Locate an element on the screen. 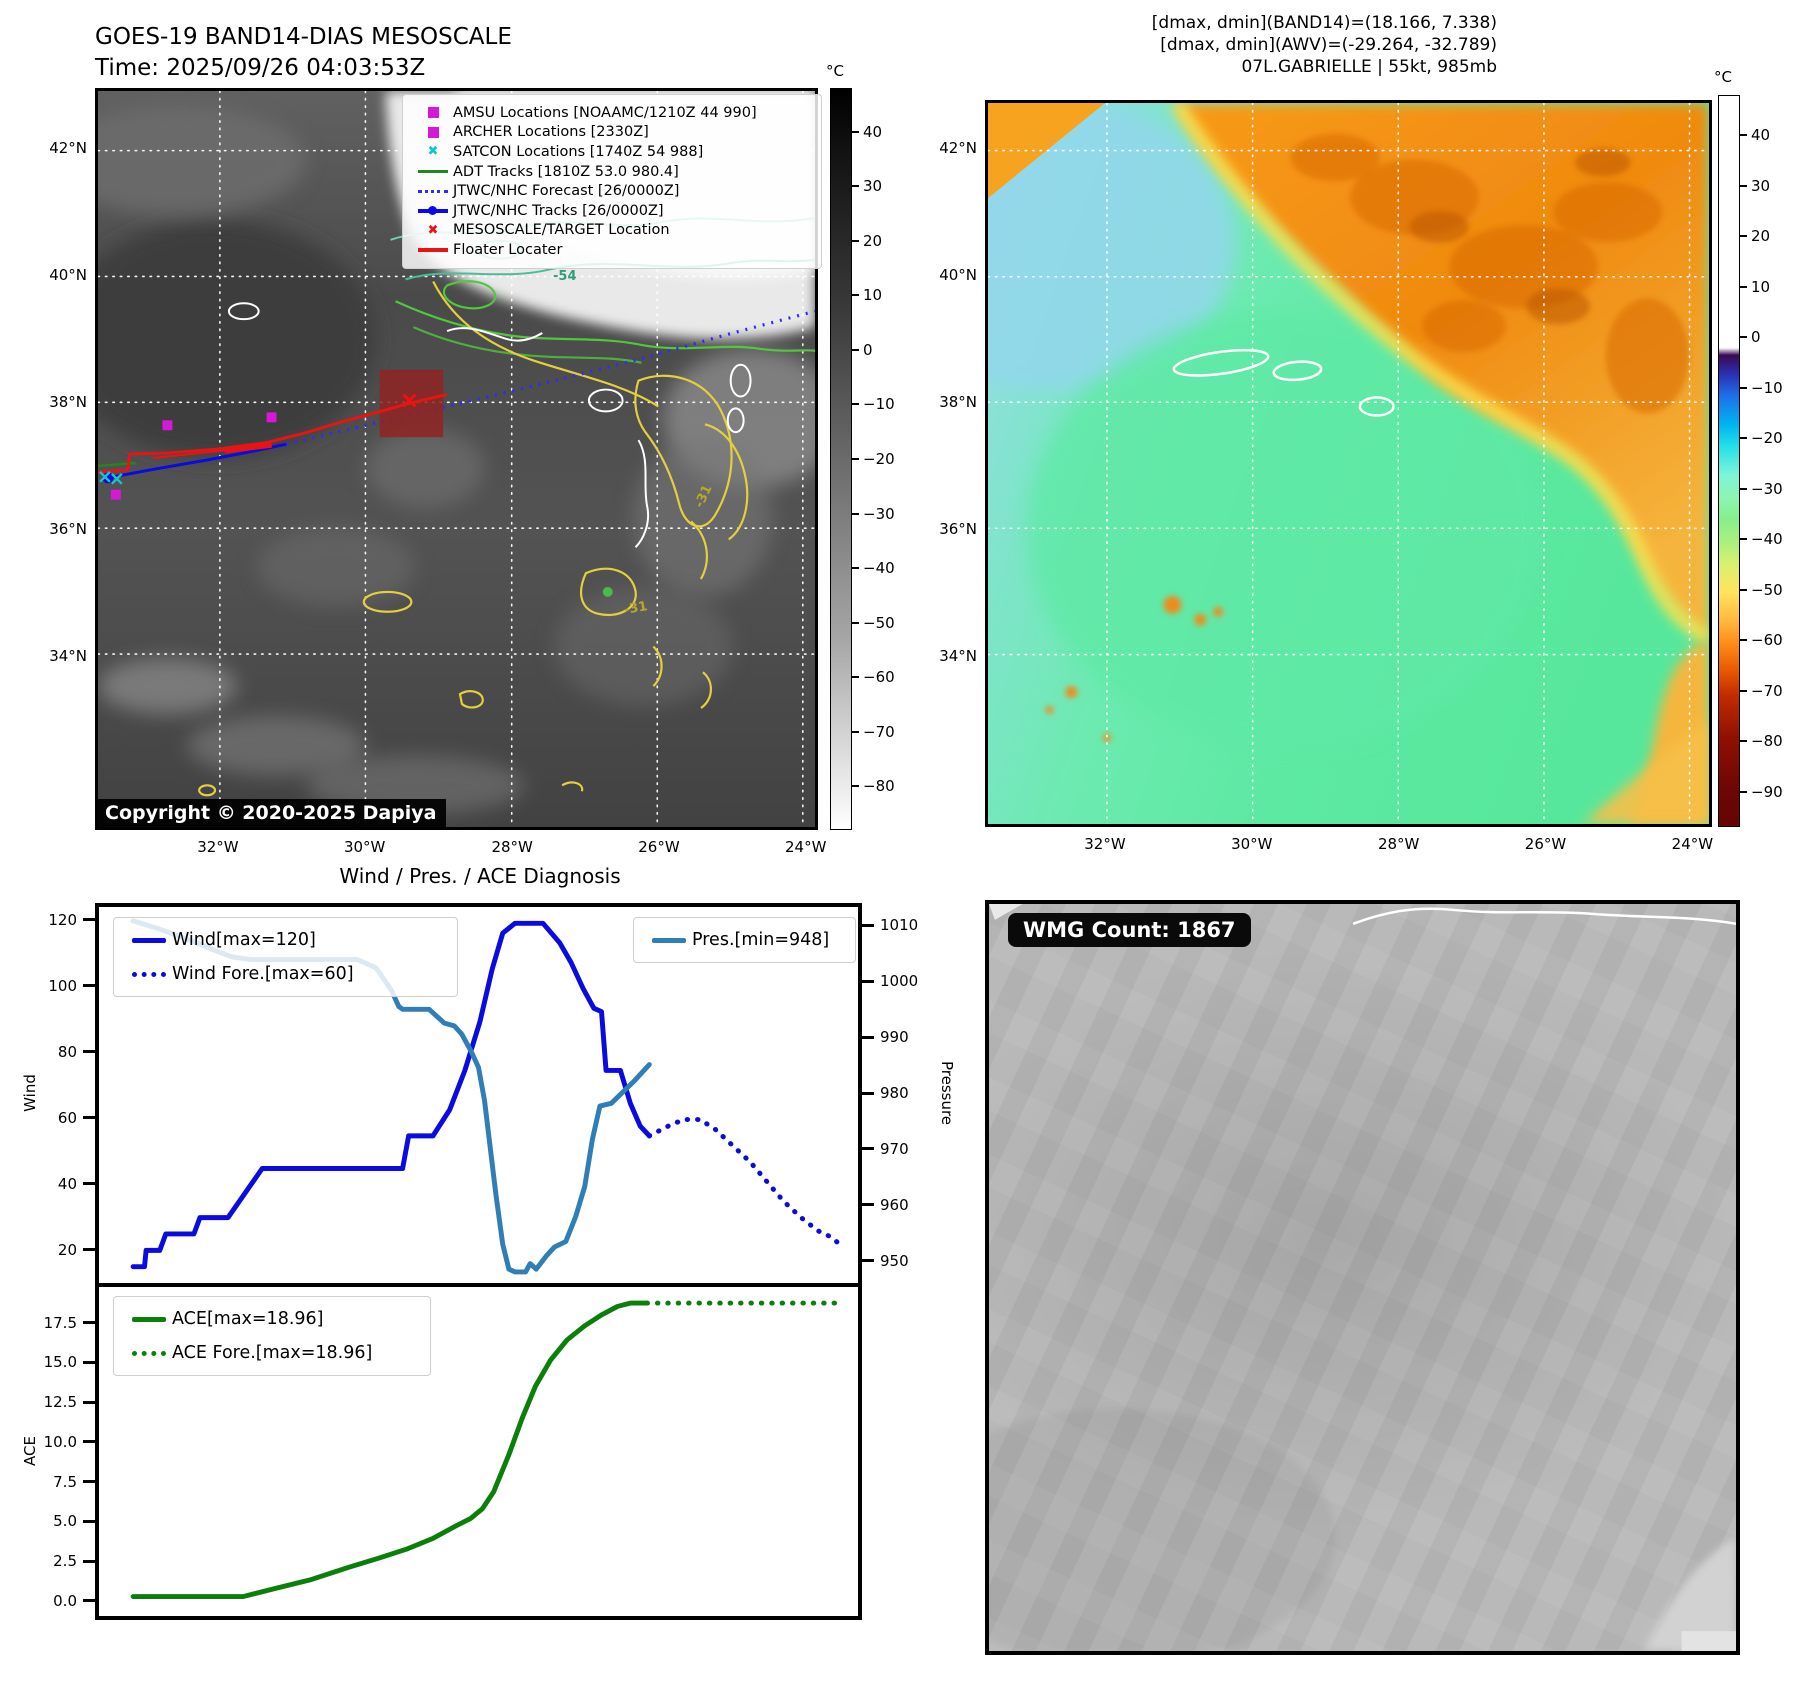 The height and width of the screenshot is (1690, 1801). pressure-ticklabel: 960 is located at coordinates (894, 1204).